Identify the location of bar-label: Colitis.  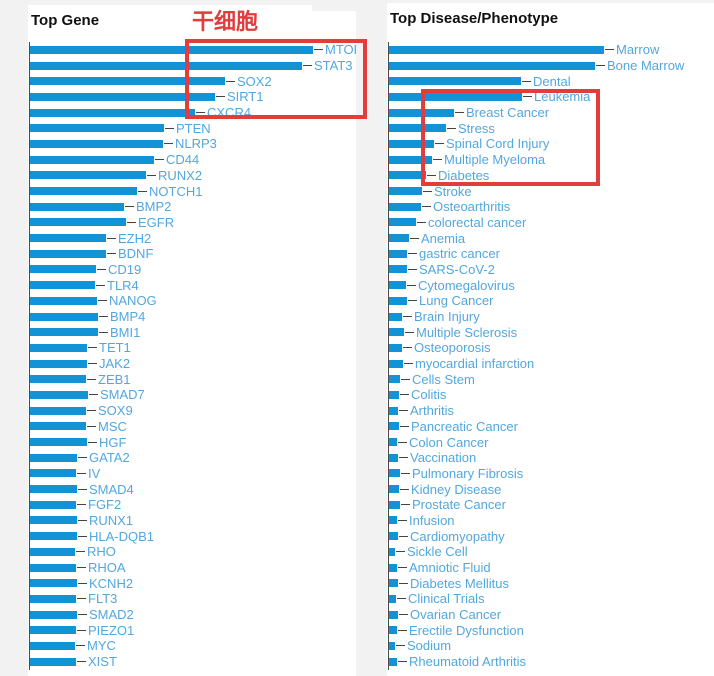
(429, 395).